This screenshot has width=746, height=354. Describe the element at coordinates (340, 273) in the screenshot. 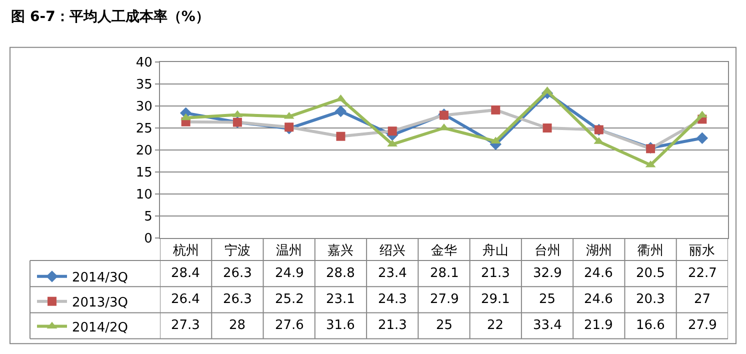

I see `data-label: 28.8` at that location.